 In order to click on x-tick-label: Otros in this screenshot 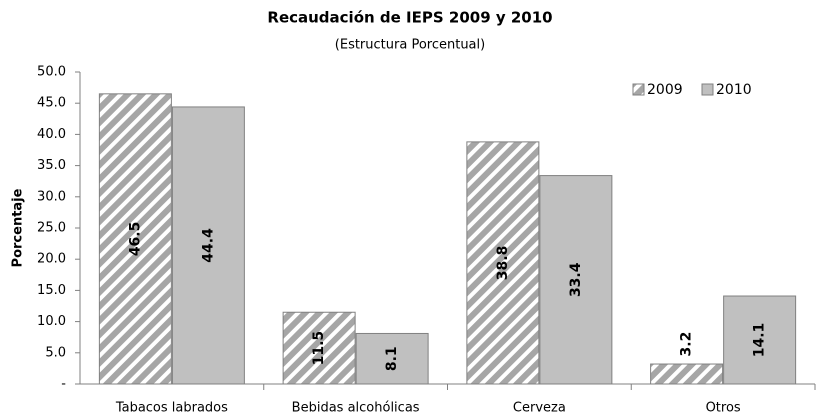, I will do `click(723, 408)`.